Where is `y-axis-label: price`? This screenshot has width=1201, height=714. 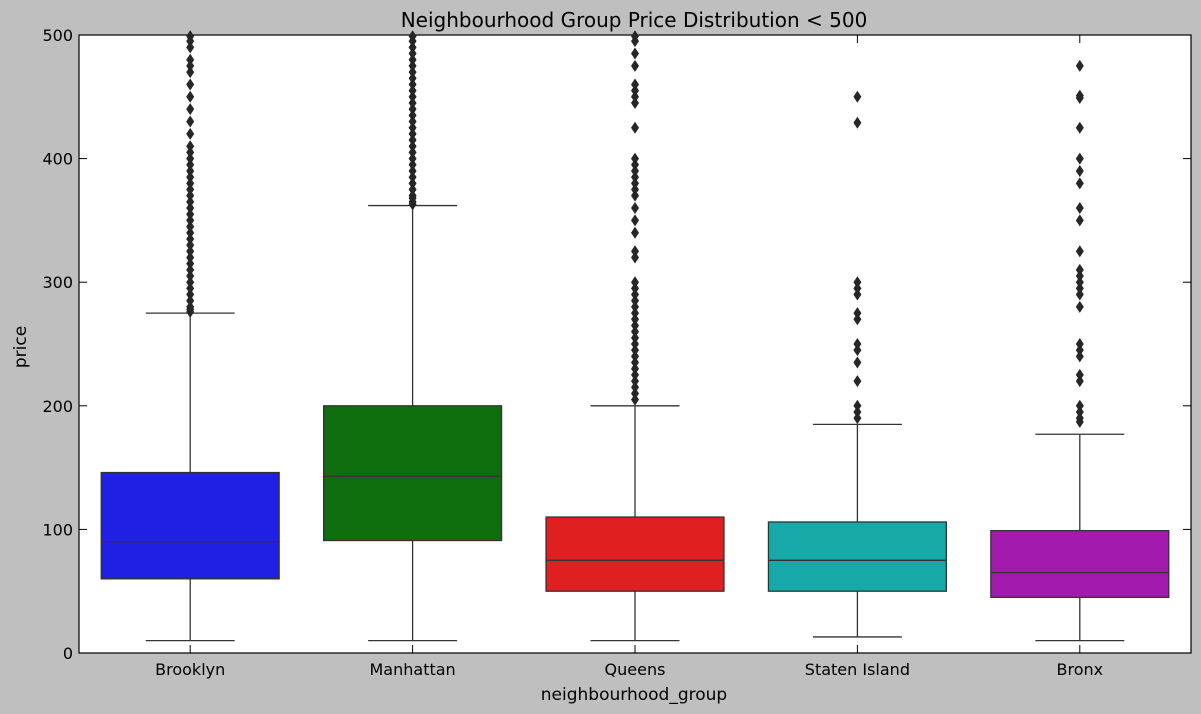
y-axis-label: price is located at coordinates (21, 347).